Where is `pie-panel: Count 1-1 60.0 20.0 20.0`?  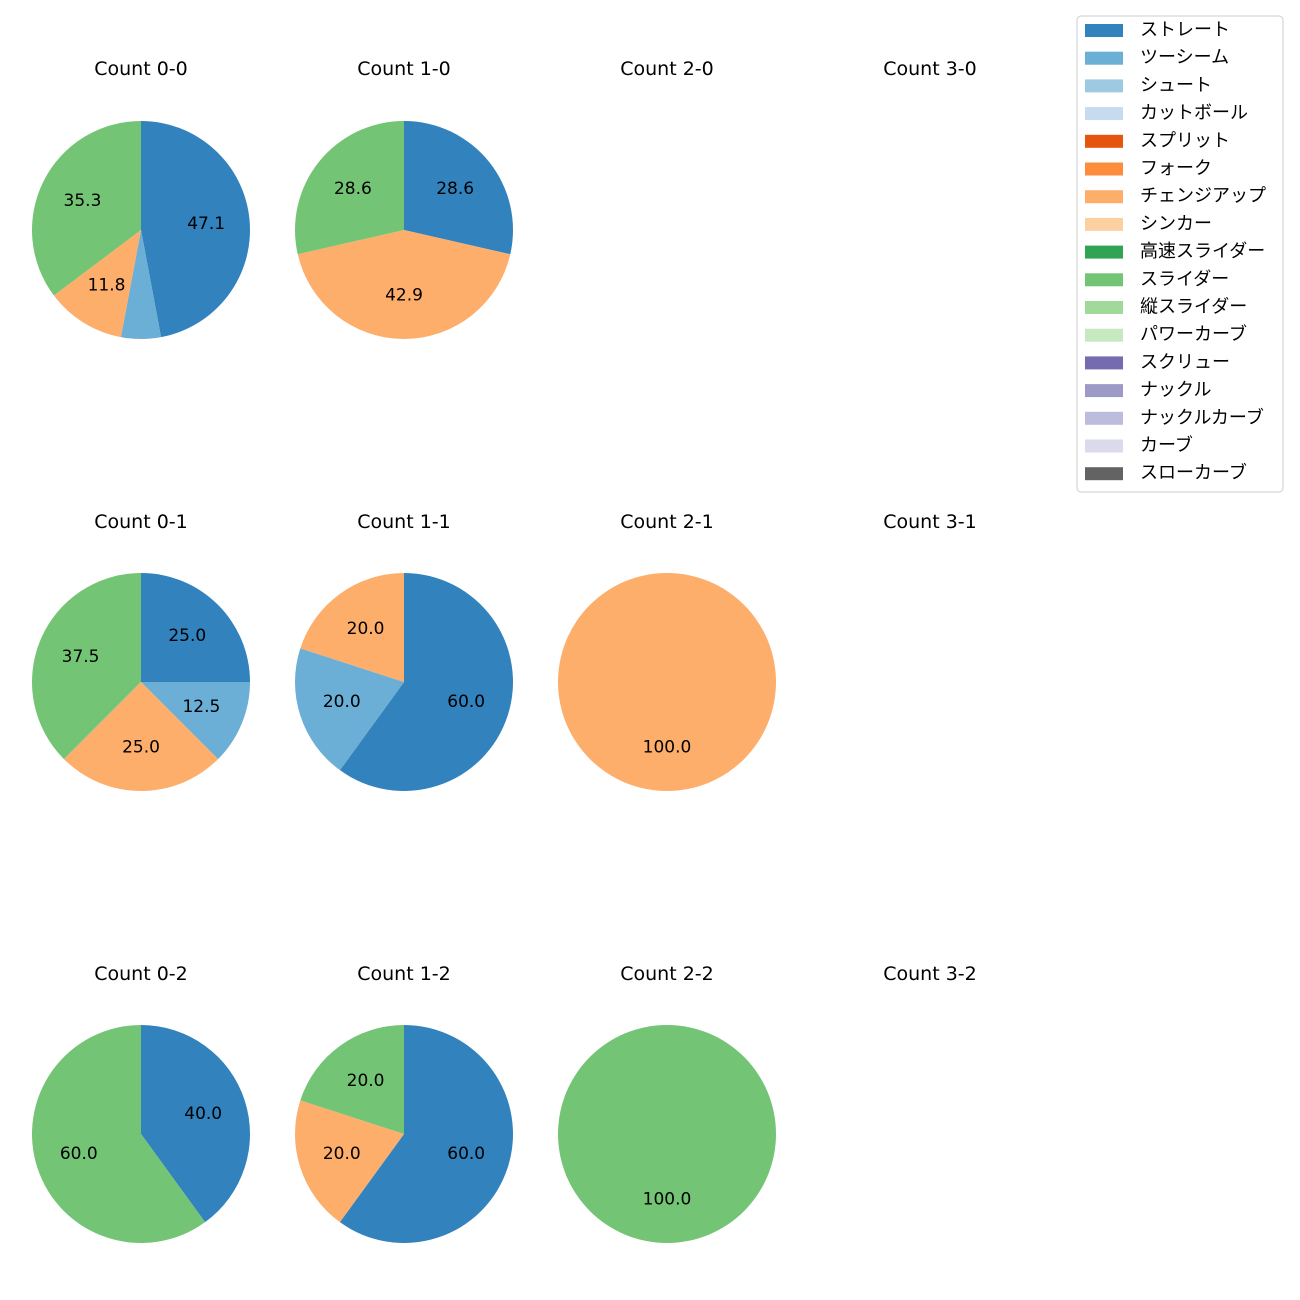 pie-panel: Count 1-1 60.0 20.0 20.0 is located at coordinates (403, 651).